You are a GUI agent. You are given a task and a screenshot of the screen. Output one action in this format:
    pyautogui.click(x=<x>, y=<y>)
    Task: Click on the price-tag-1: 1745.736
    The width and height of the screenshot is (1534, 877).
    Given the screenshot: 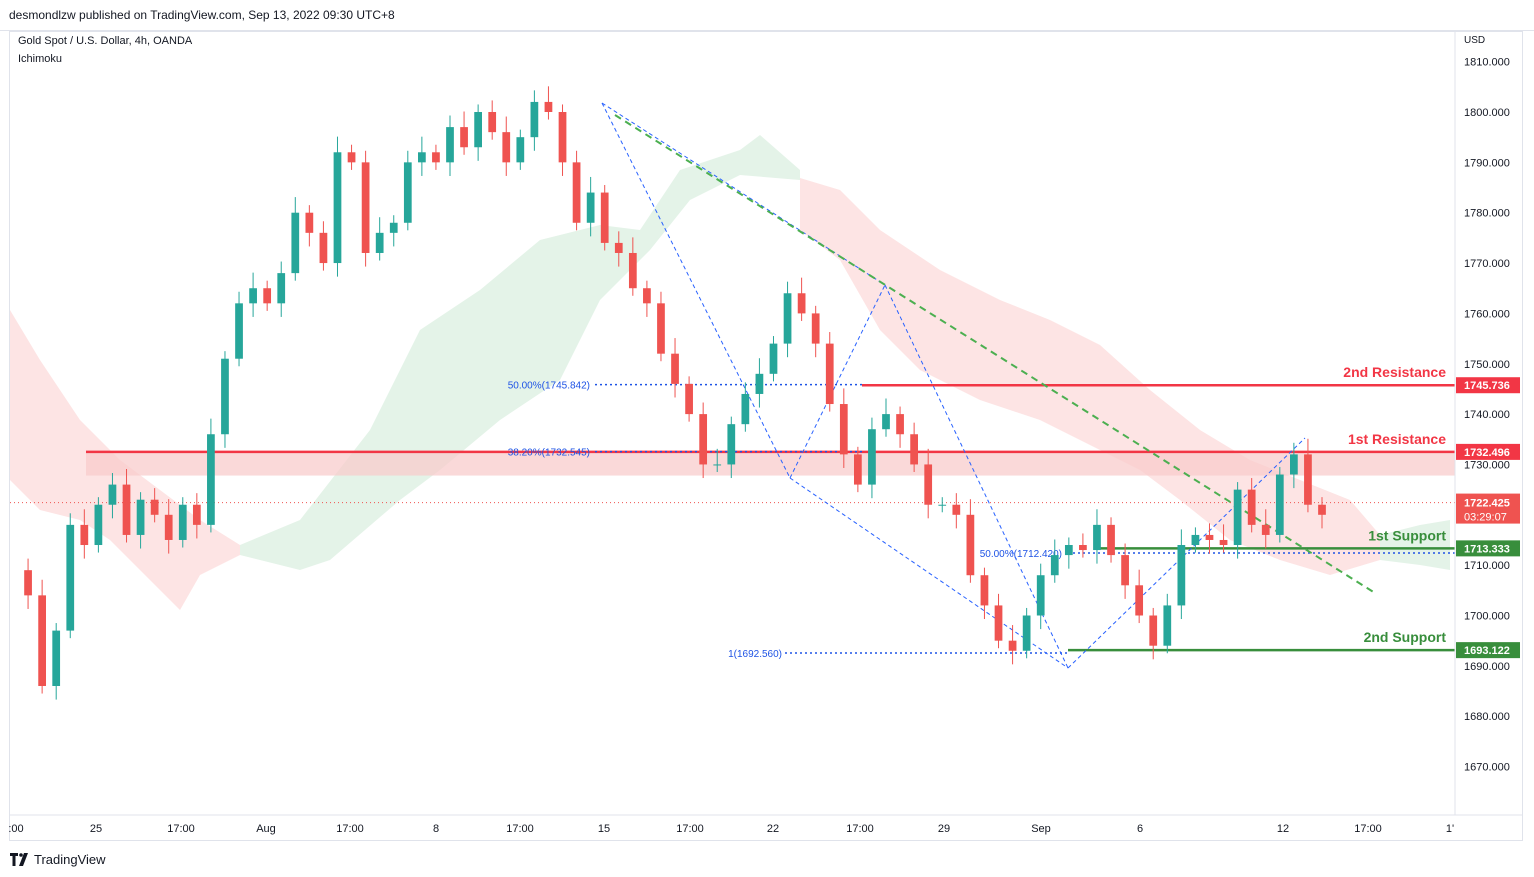 What is the action you would take?
    pyautogui.click(x=1487, y=386)
    